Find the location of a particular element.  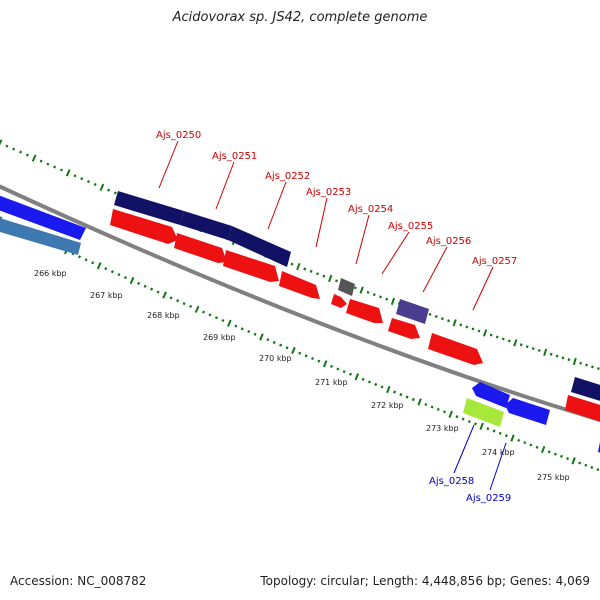

kbp-label-269: 269 kbp is located at coordinates (219, 337).